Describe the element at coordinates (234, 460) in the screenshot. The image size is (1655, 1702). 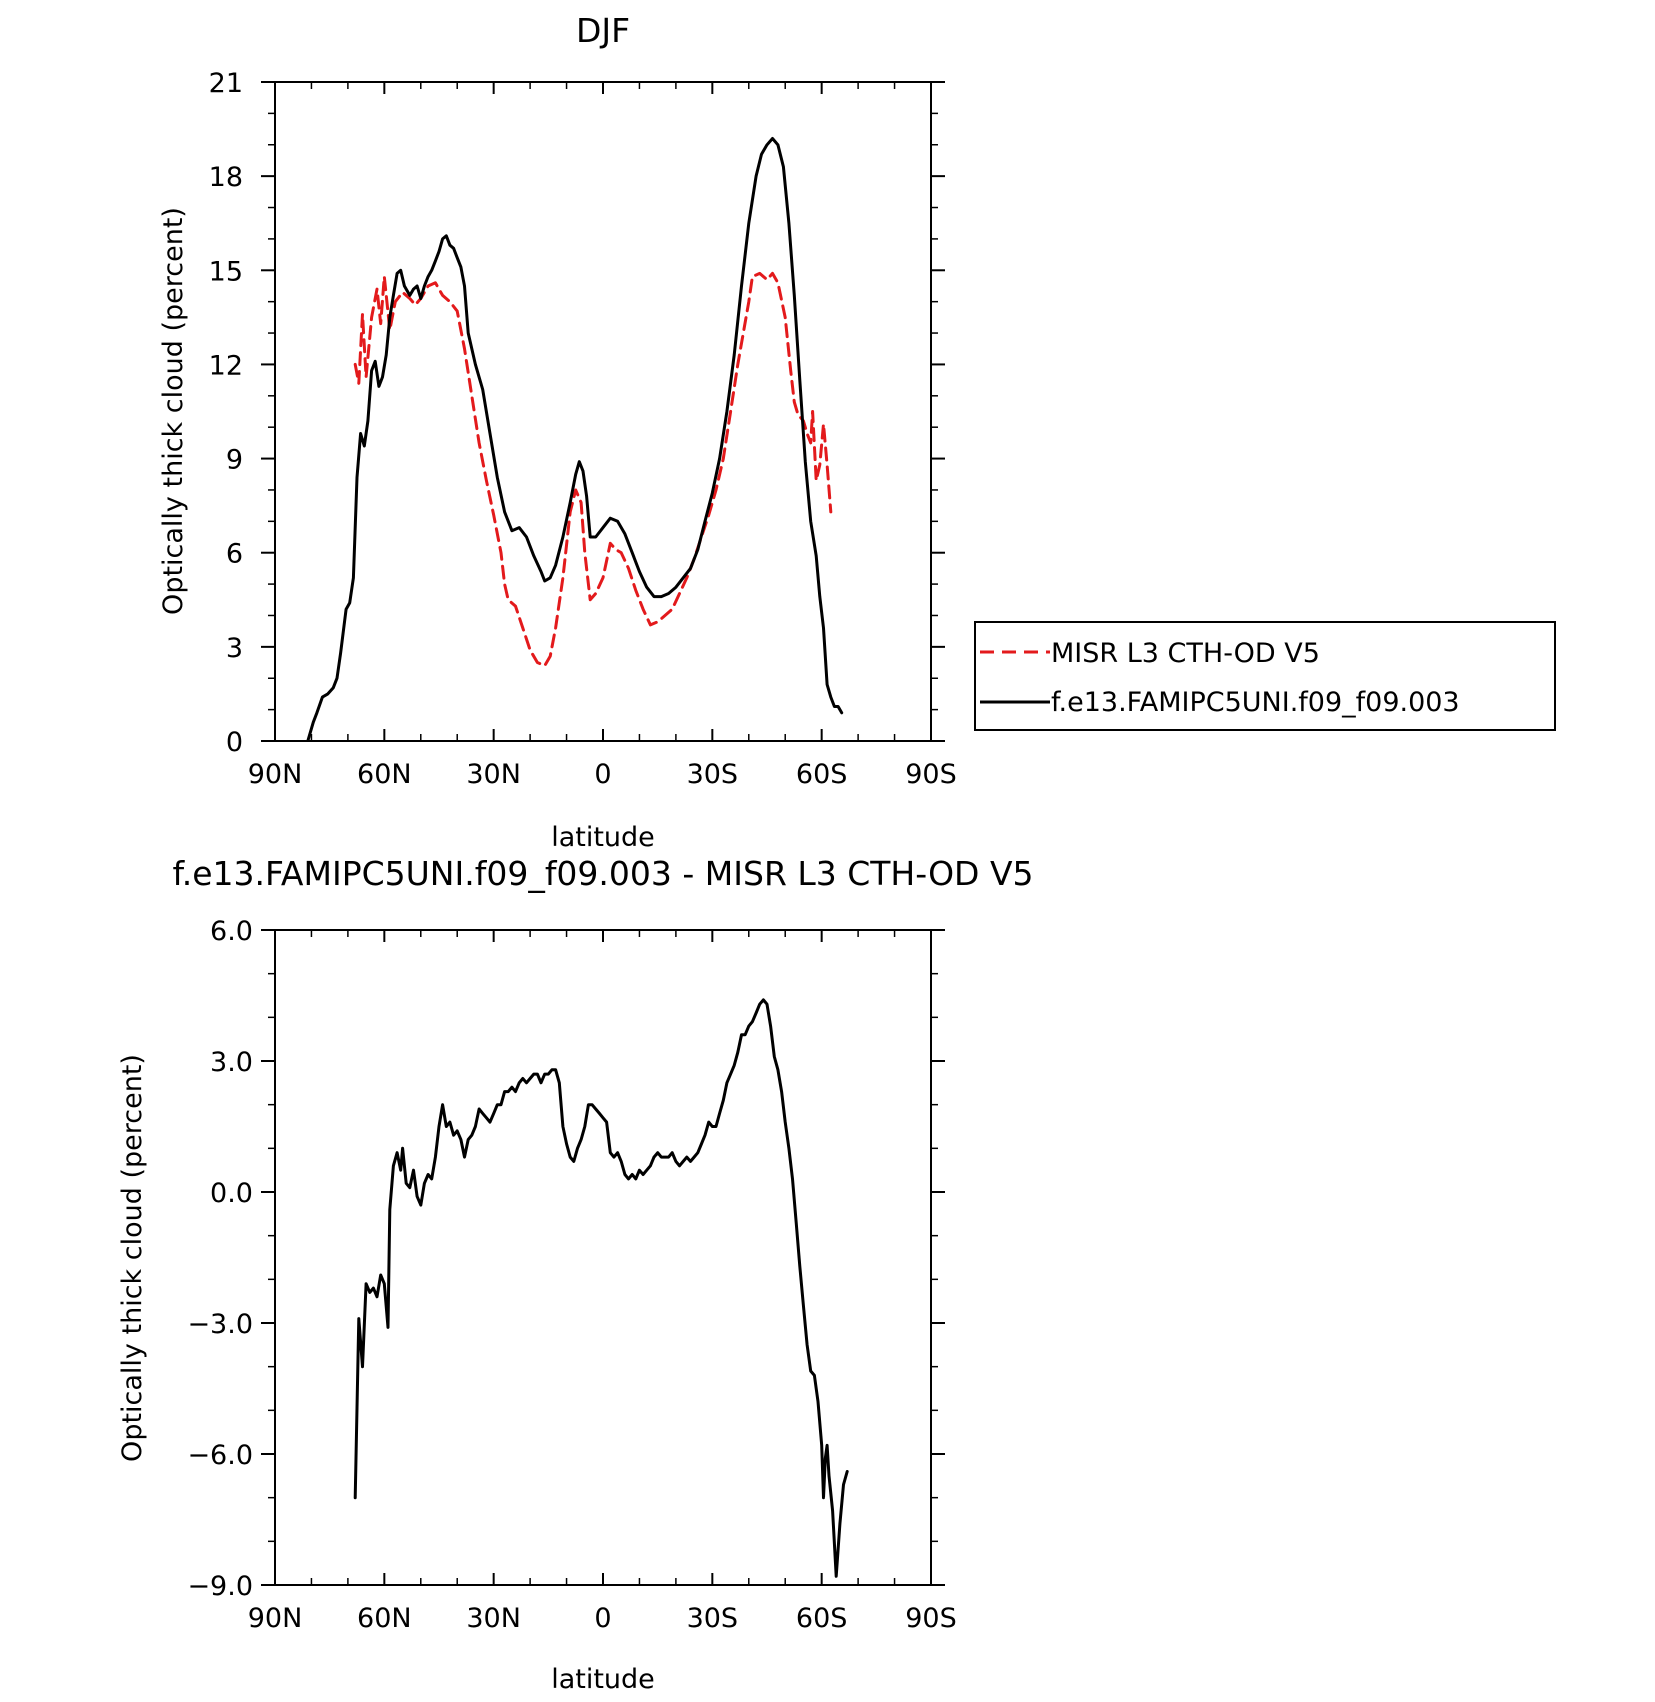
I see `top-y-tick-label: 9` at that location.